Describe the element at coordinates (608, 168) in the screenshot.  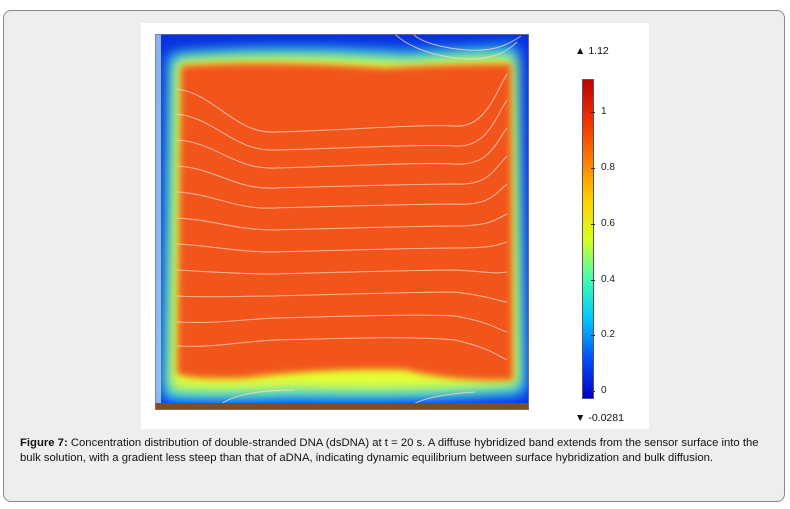
I see `colorbar-tick-label: 0.8` at that location.